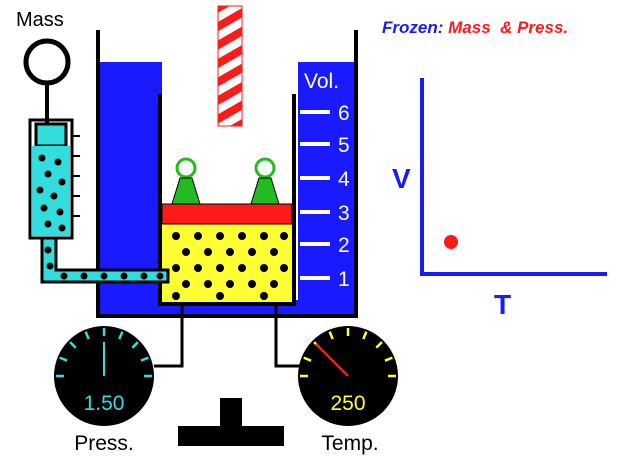 The image size is (622, 460). Describe the element at coordinates (502, 304) in the screenshot. I see `graph-x-label: T` at that location.